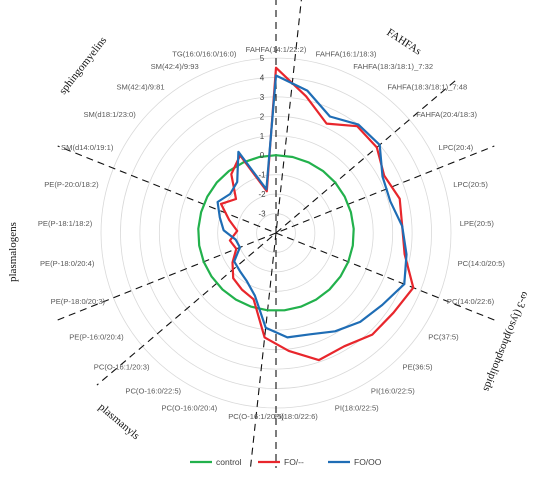  Describe the element at coordinates (262, 77) in the screenshot. I see `tick-label: 4` at that location.